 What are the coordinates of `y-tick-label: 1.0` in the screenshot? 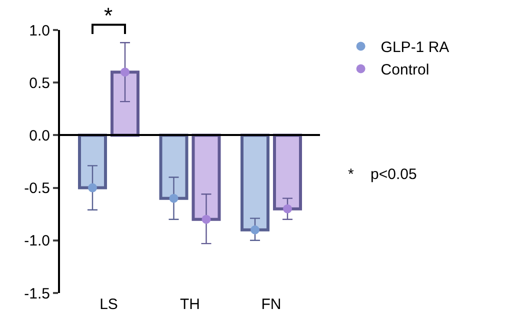 It's located at (39, 31).